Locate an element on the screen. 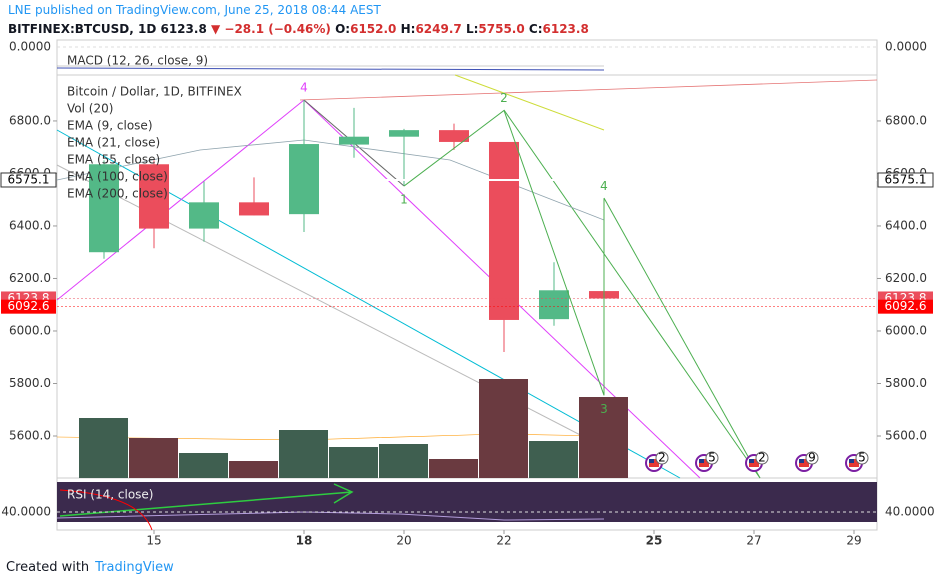  ema-line is located at coordinates (330, 437).